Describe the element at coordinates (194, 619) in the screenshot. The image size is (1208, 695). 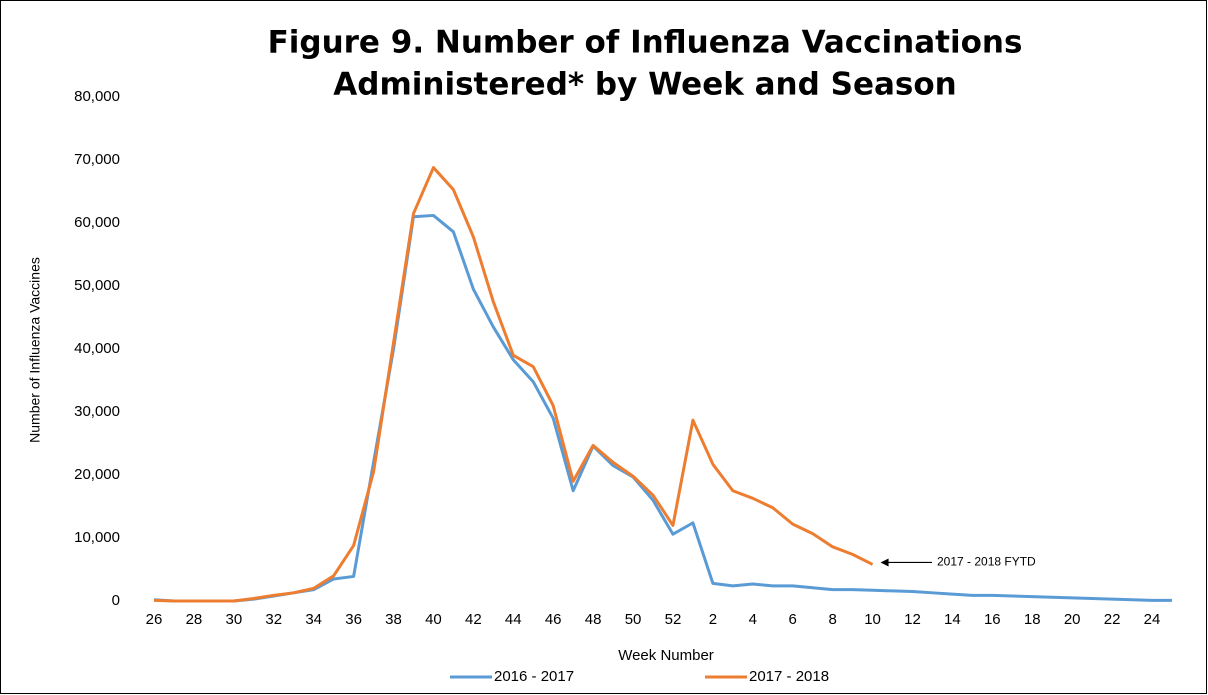
I see `x-tick-label: 28` at that location.